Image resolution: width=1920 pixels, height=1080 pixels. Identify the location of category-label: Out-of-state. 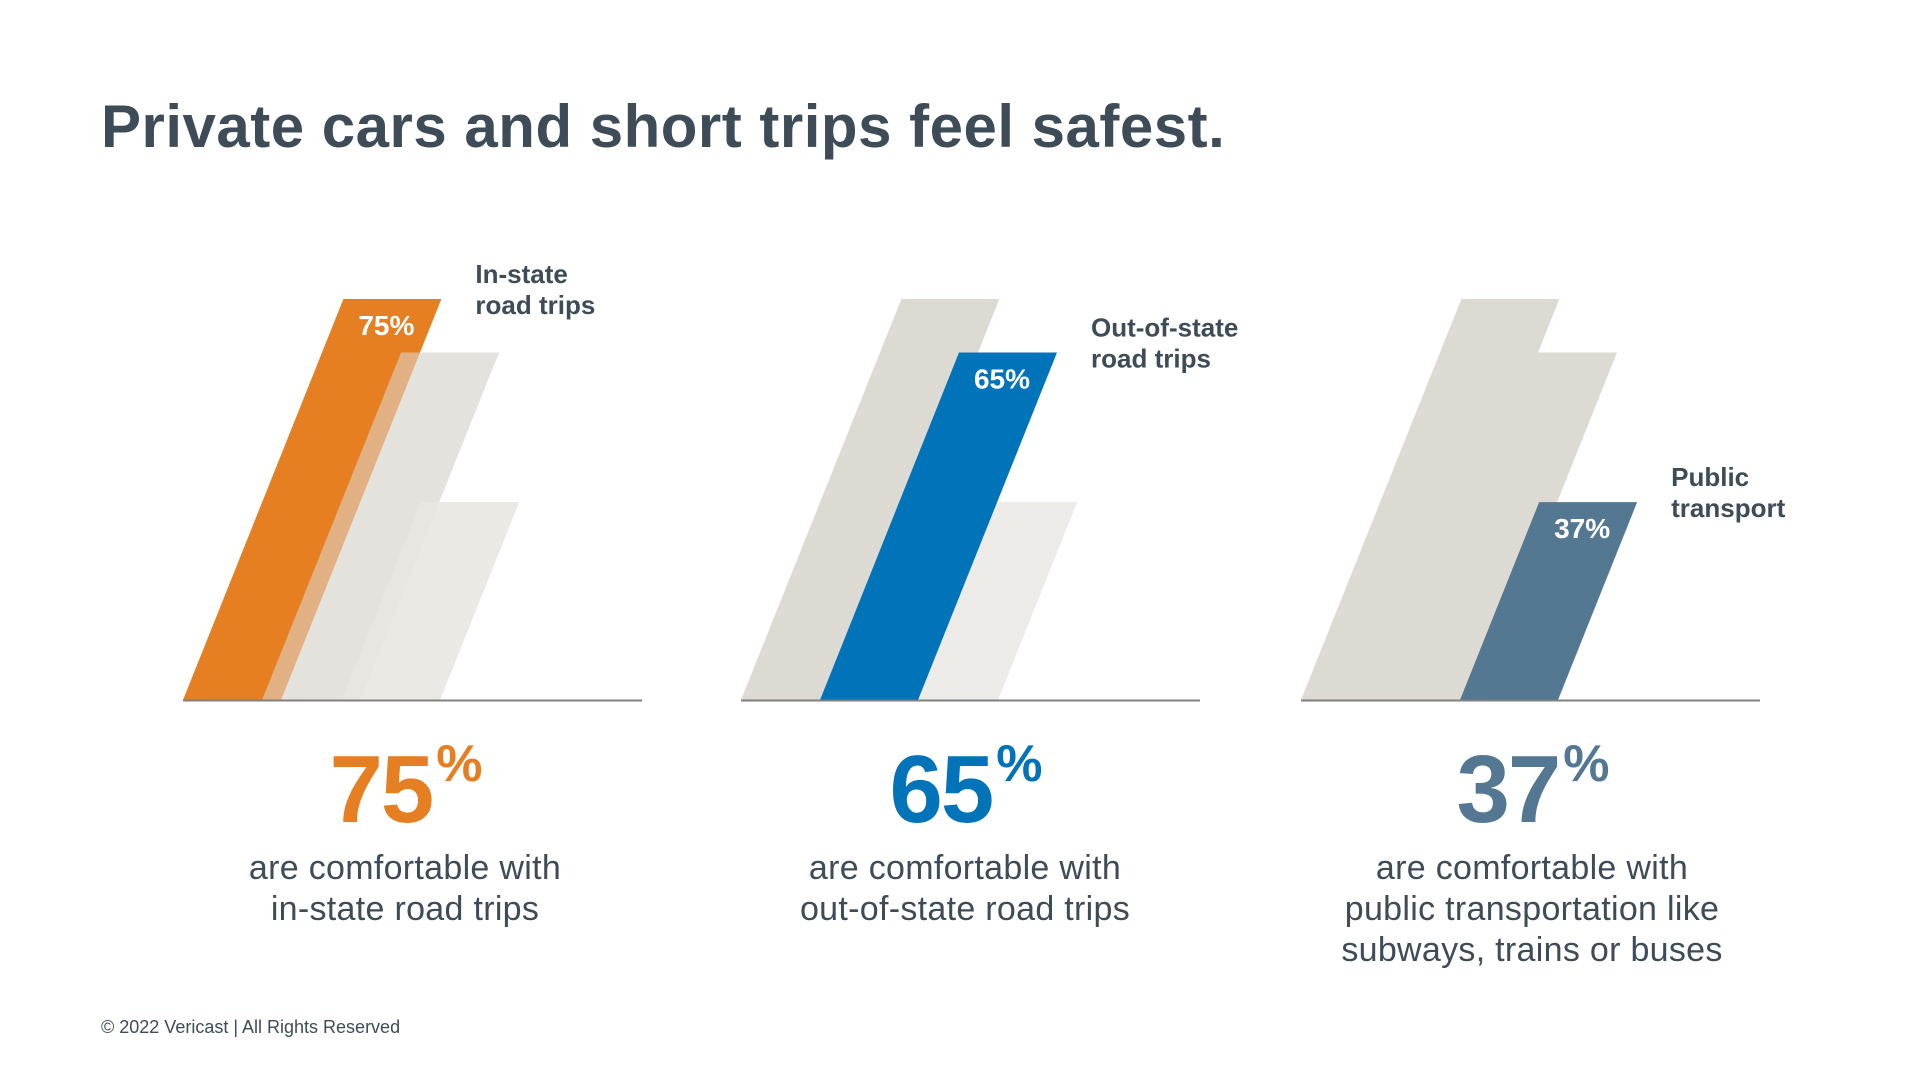
(1164, 327).